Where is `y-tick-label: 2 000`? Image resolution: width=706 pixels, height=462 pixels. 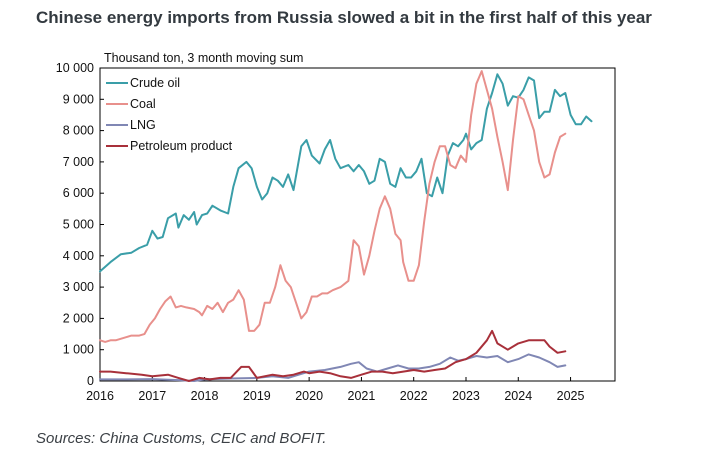
y-tick-label: 2 000 is located at coordinates (78, 318).